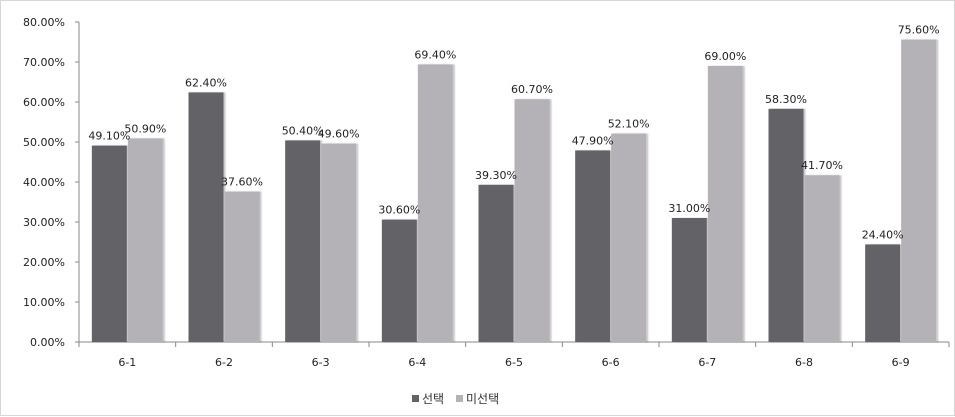 The height and width of the screenshot is (417, 955). What do you see at coordinates (417, 362) in the screenshot?
I see `x-tick-label: 6-4` at bounding box center [417, 362].